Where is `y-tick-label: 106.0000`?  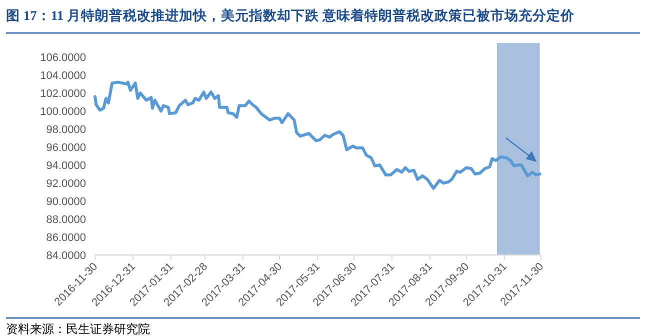 y-tick-label: 106.0000 is located at coordinates (63, 58).